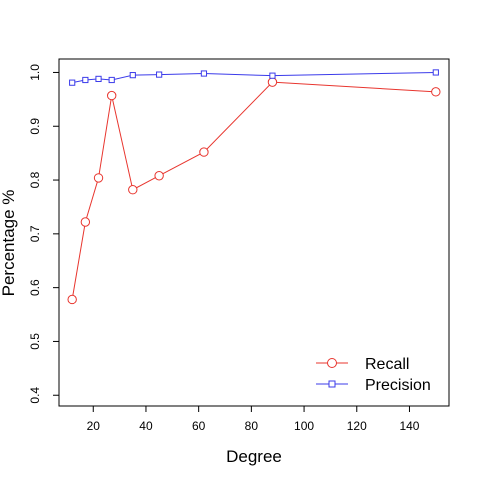 Image resolution: width=480 pixels, height=480 pixels. Describe the element at coordinates (35, 233) in the screenshot. I see `y-tick-label: 0.7` at that location.